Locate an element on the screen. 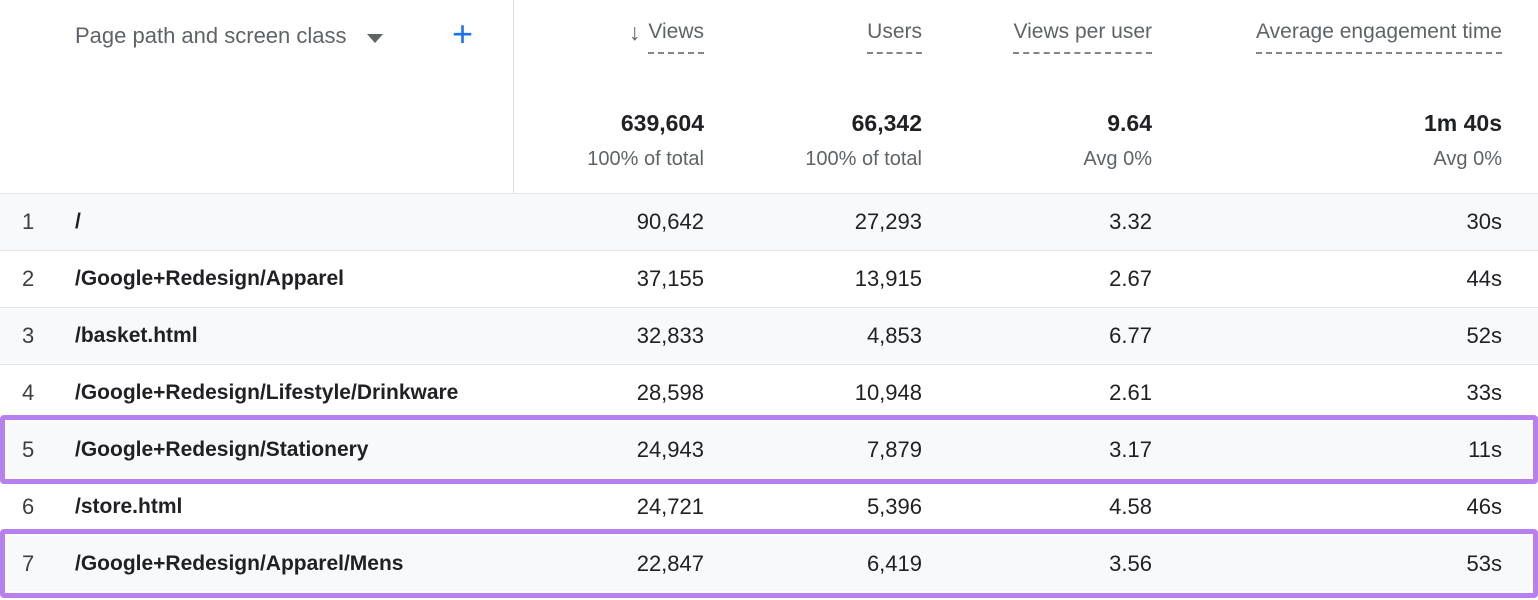  total-value: 1m 40s is located at coordinates (1462, 123).